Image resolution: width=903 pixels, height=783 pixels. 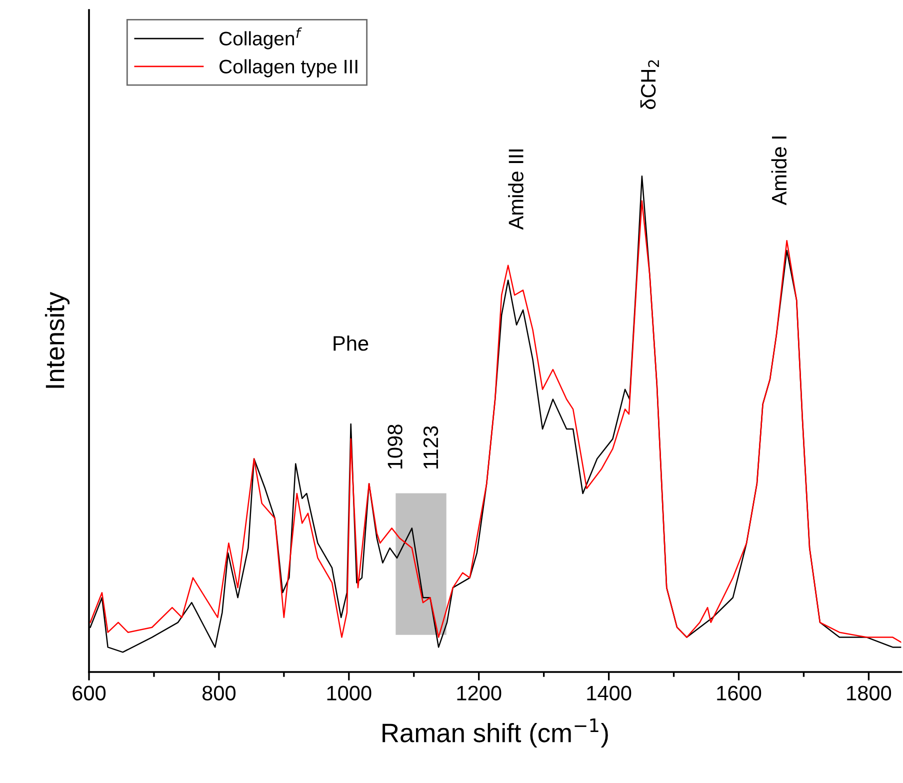 What do you see at coordinates (869, 693) in the screenshot?
I see `x-tick-label: 1800` at bounding box center [869, 693].